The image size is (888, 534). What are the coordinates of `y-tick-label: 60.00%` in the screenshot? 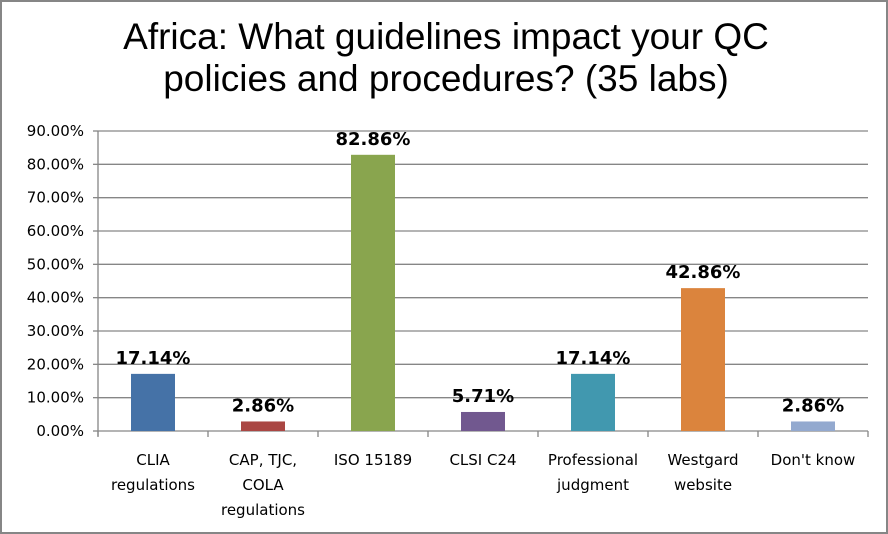 It's located at (55, 231).